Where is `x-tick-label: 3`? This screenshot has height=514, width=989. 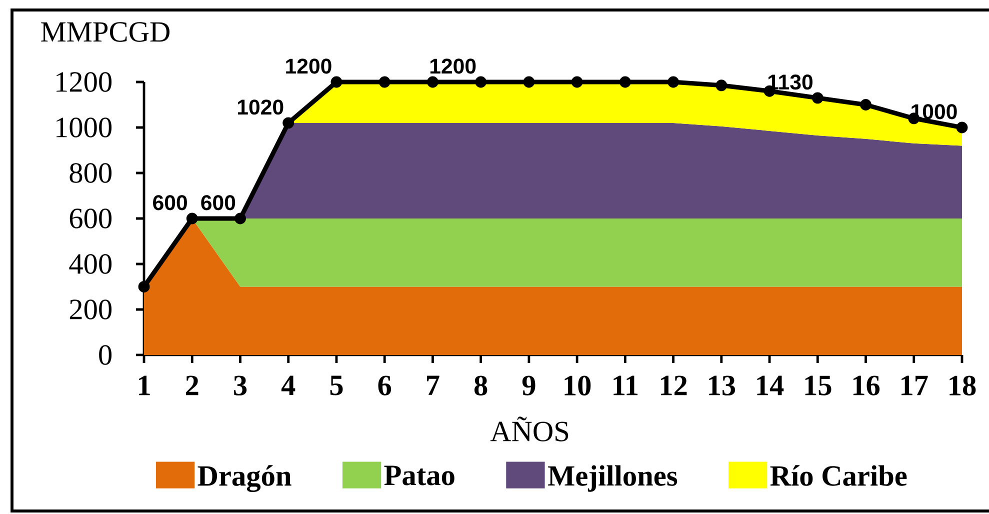 x-tick-label: 3 is located at coordinates (240, 386).